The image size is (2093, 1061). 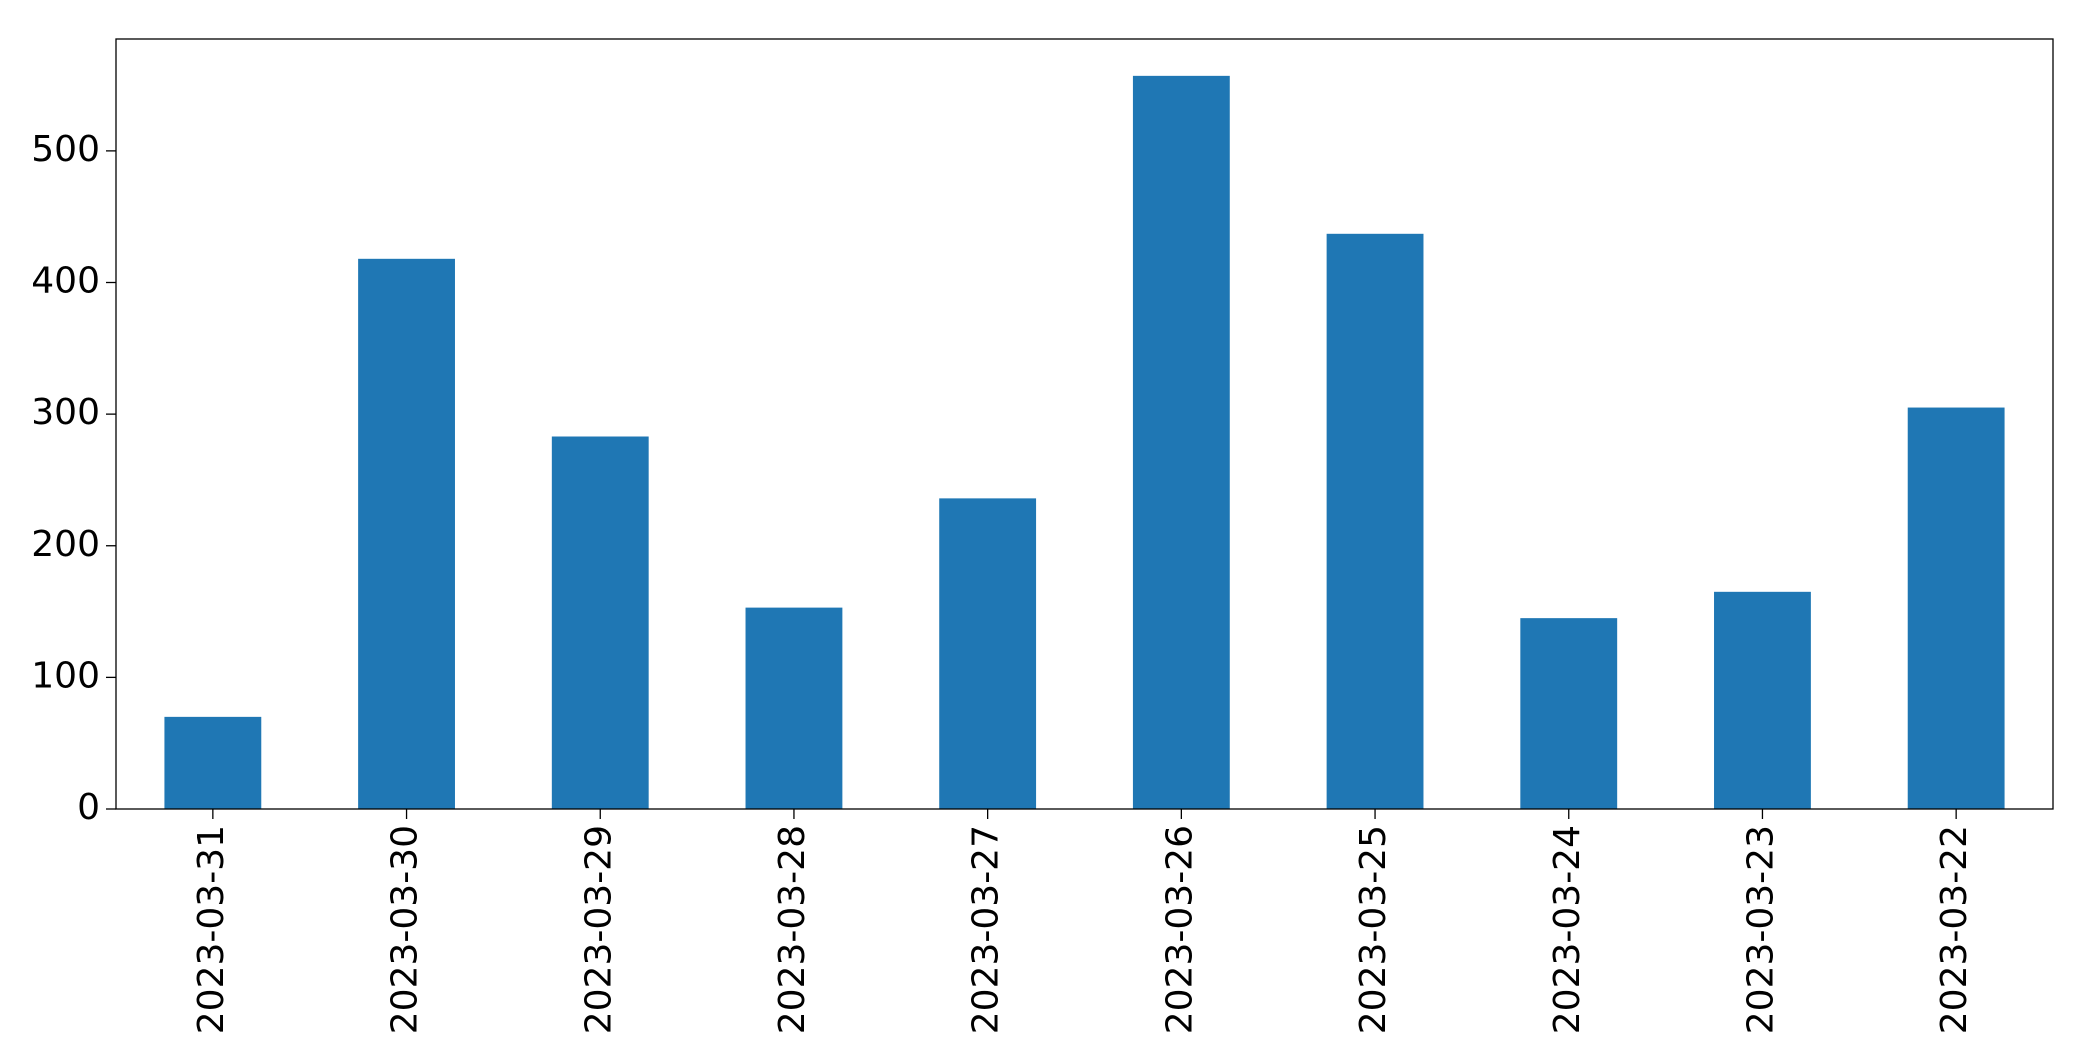 What do you see at coordinates (65, 281) in the screenshot?
I see `y-tick-label: 400` at bounding box center [65, 281].